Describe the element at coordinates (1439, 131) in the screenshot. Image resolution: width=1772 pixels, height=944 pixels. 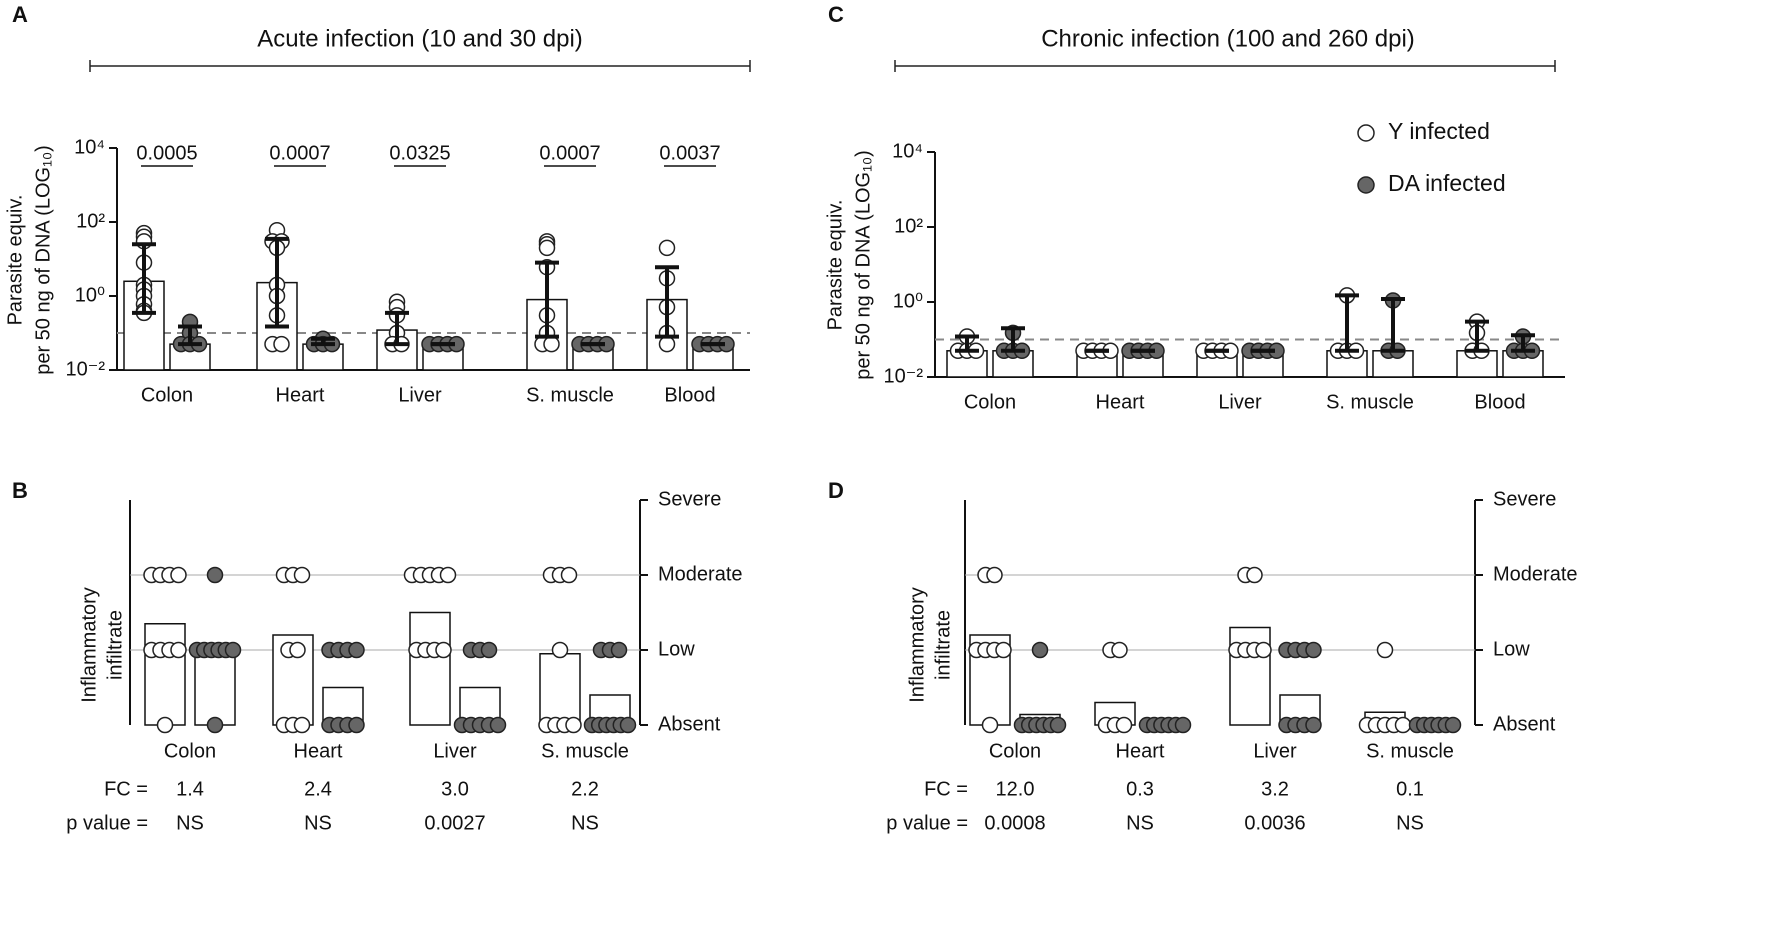
I see `legend-label: Y infected` at that location.